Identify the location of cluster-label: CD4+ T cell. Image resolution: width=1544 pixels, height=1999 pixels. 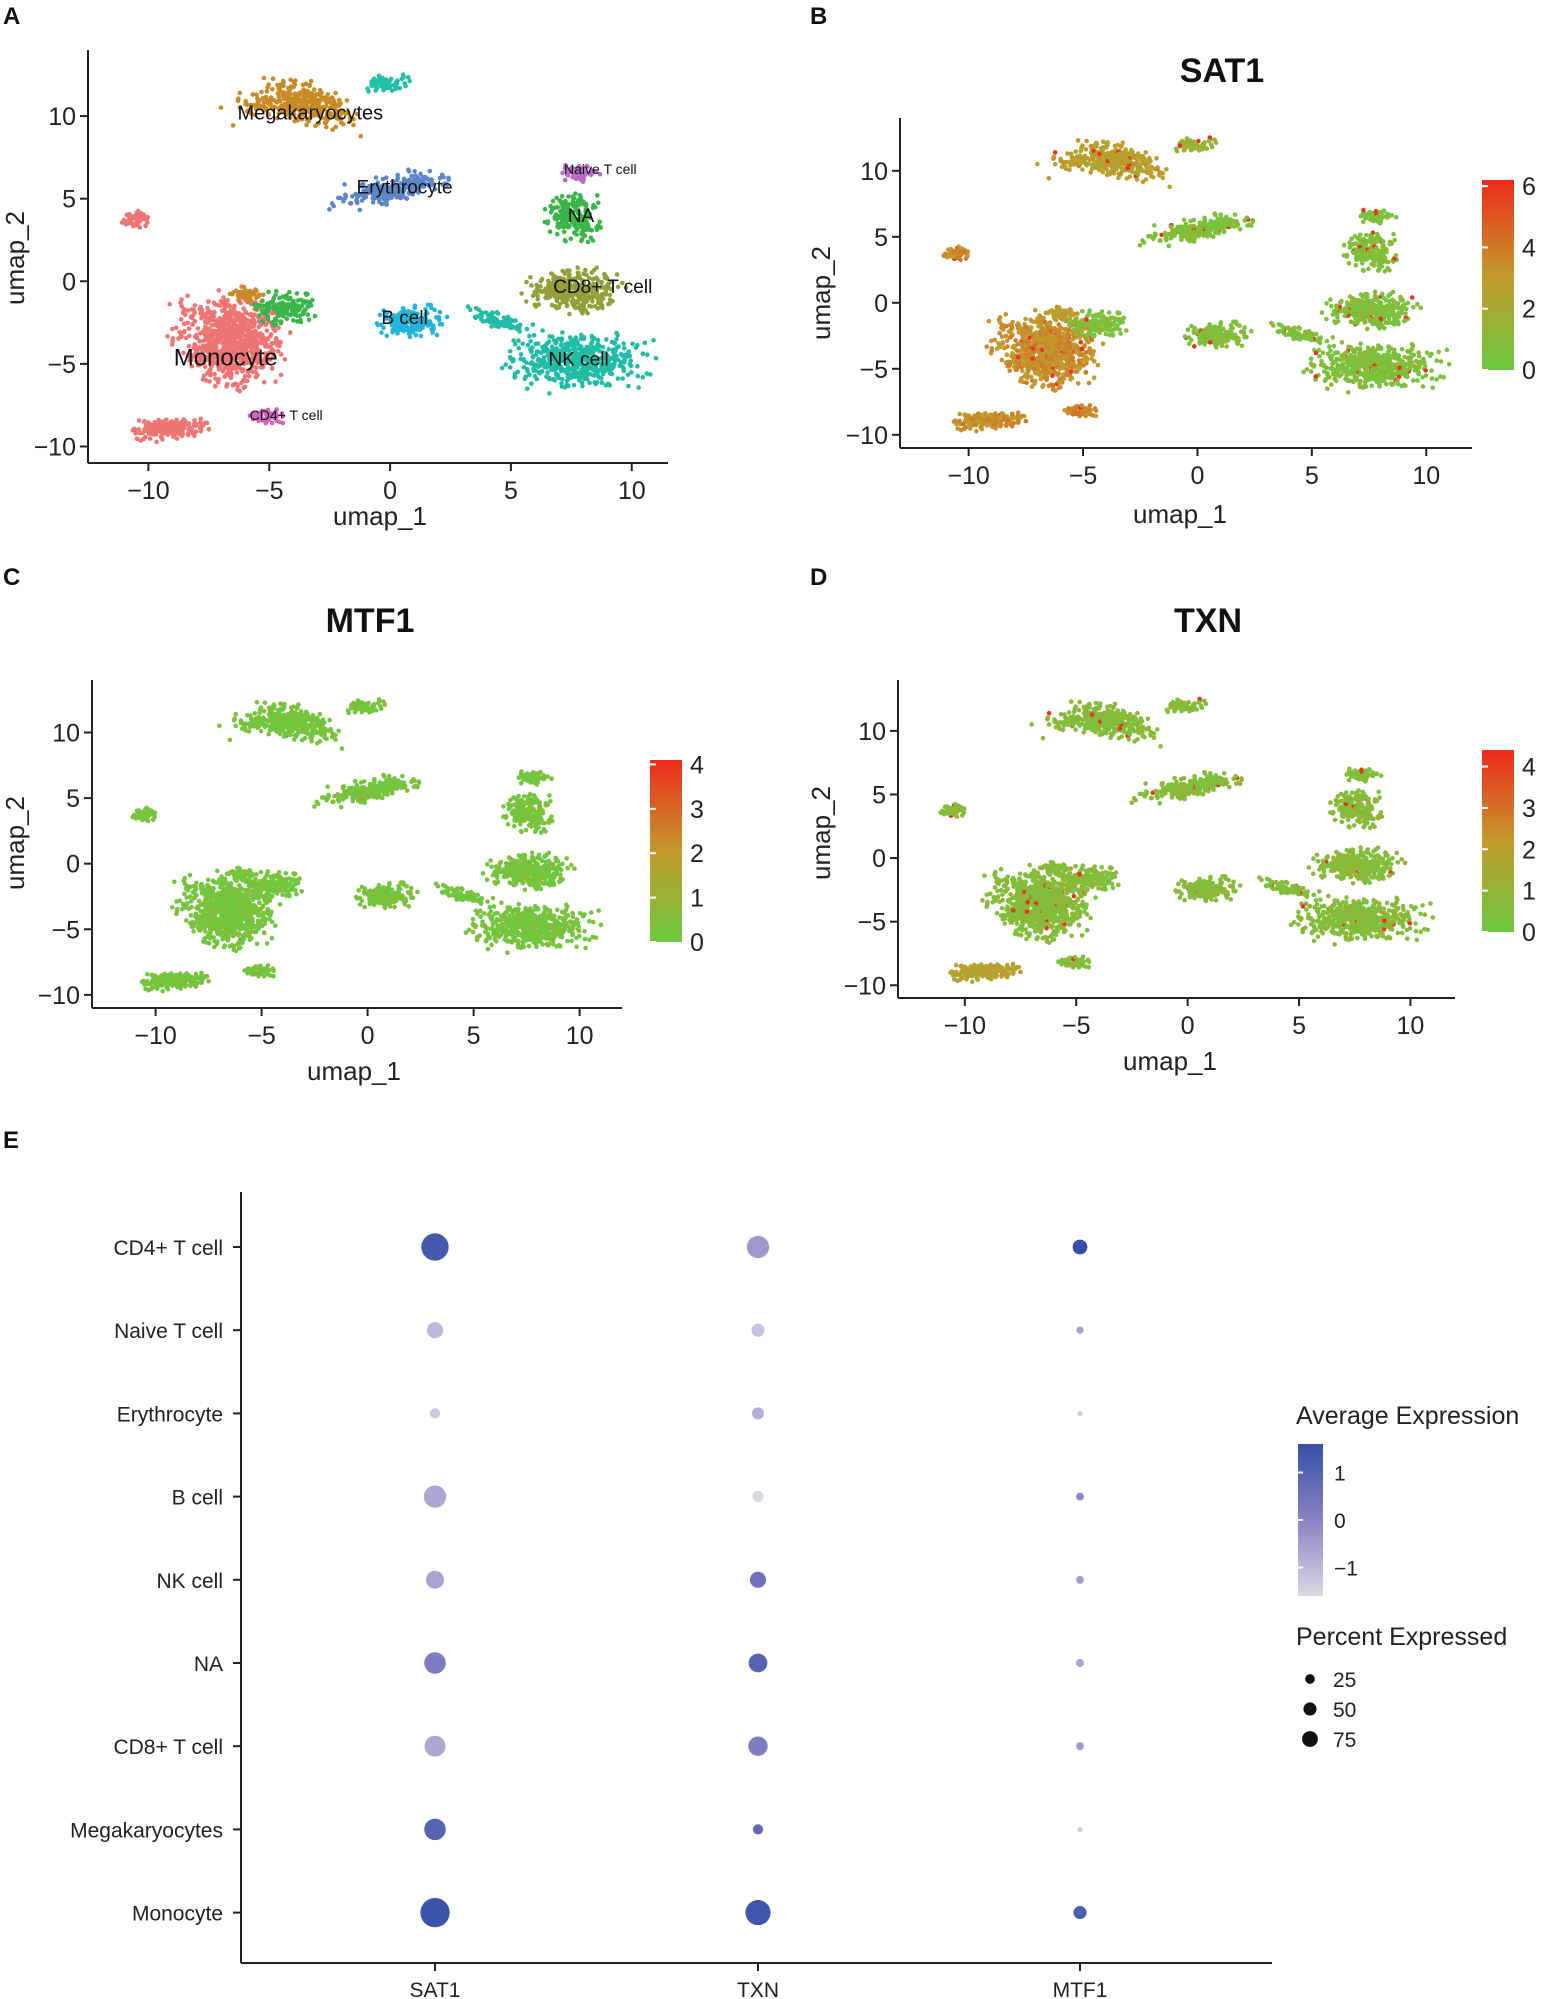
(286, 415).